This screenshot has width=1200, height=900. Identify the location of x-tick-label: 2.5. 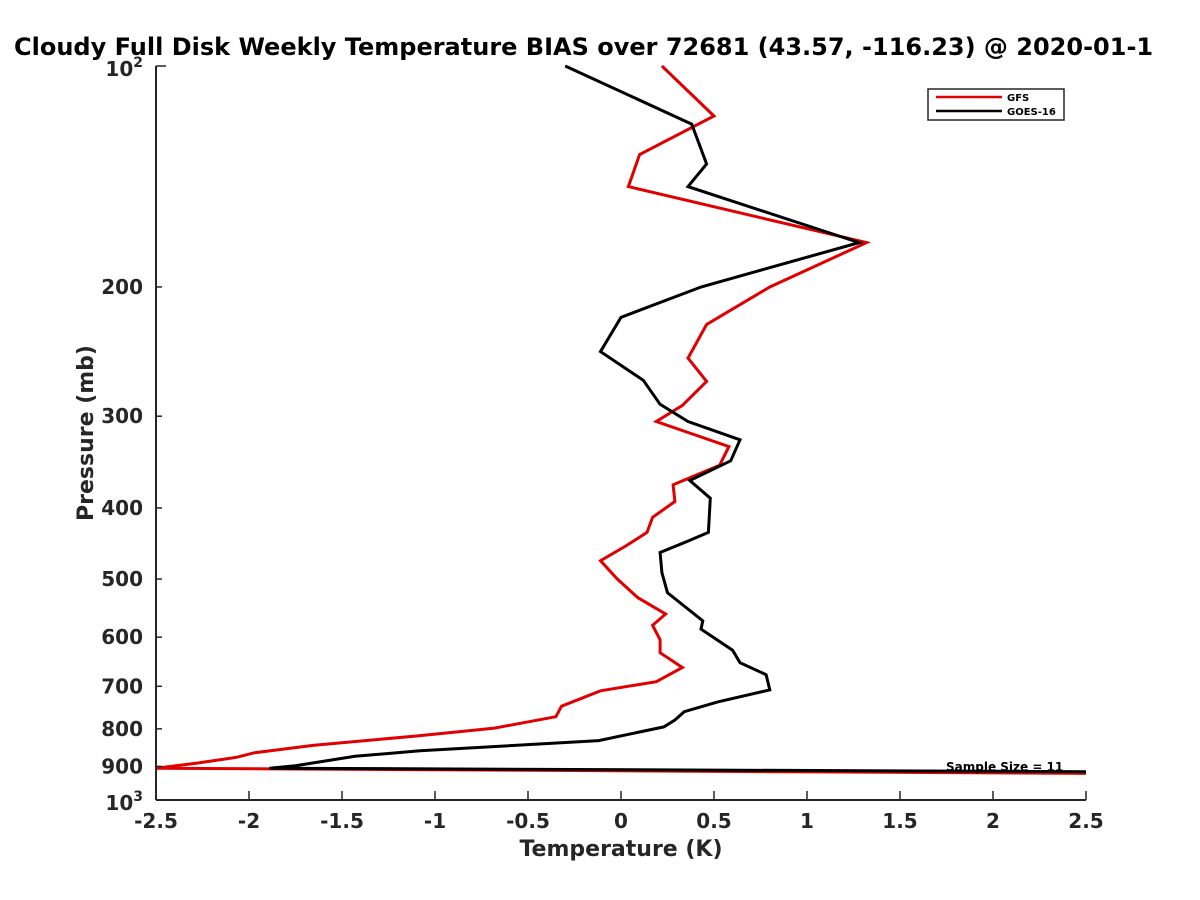
(1085, 821).